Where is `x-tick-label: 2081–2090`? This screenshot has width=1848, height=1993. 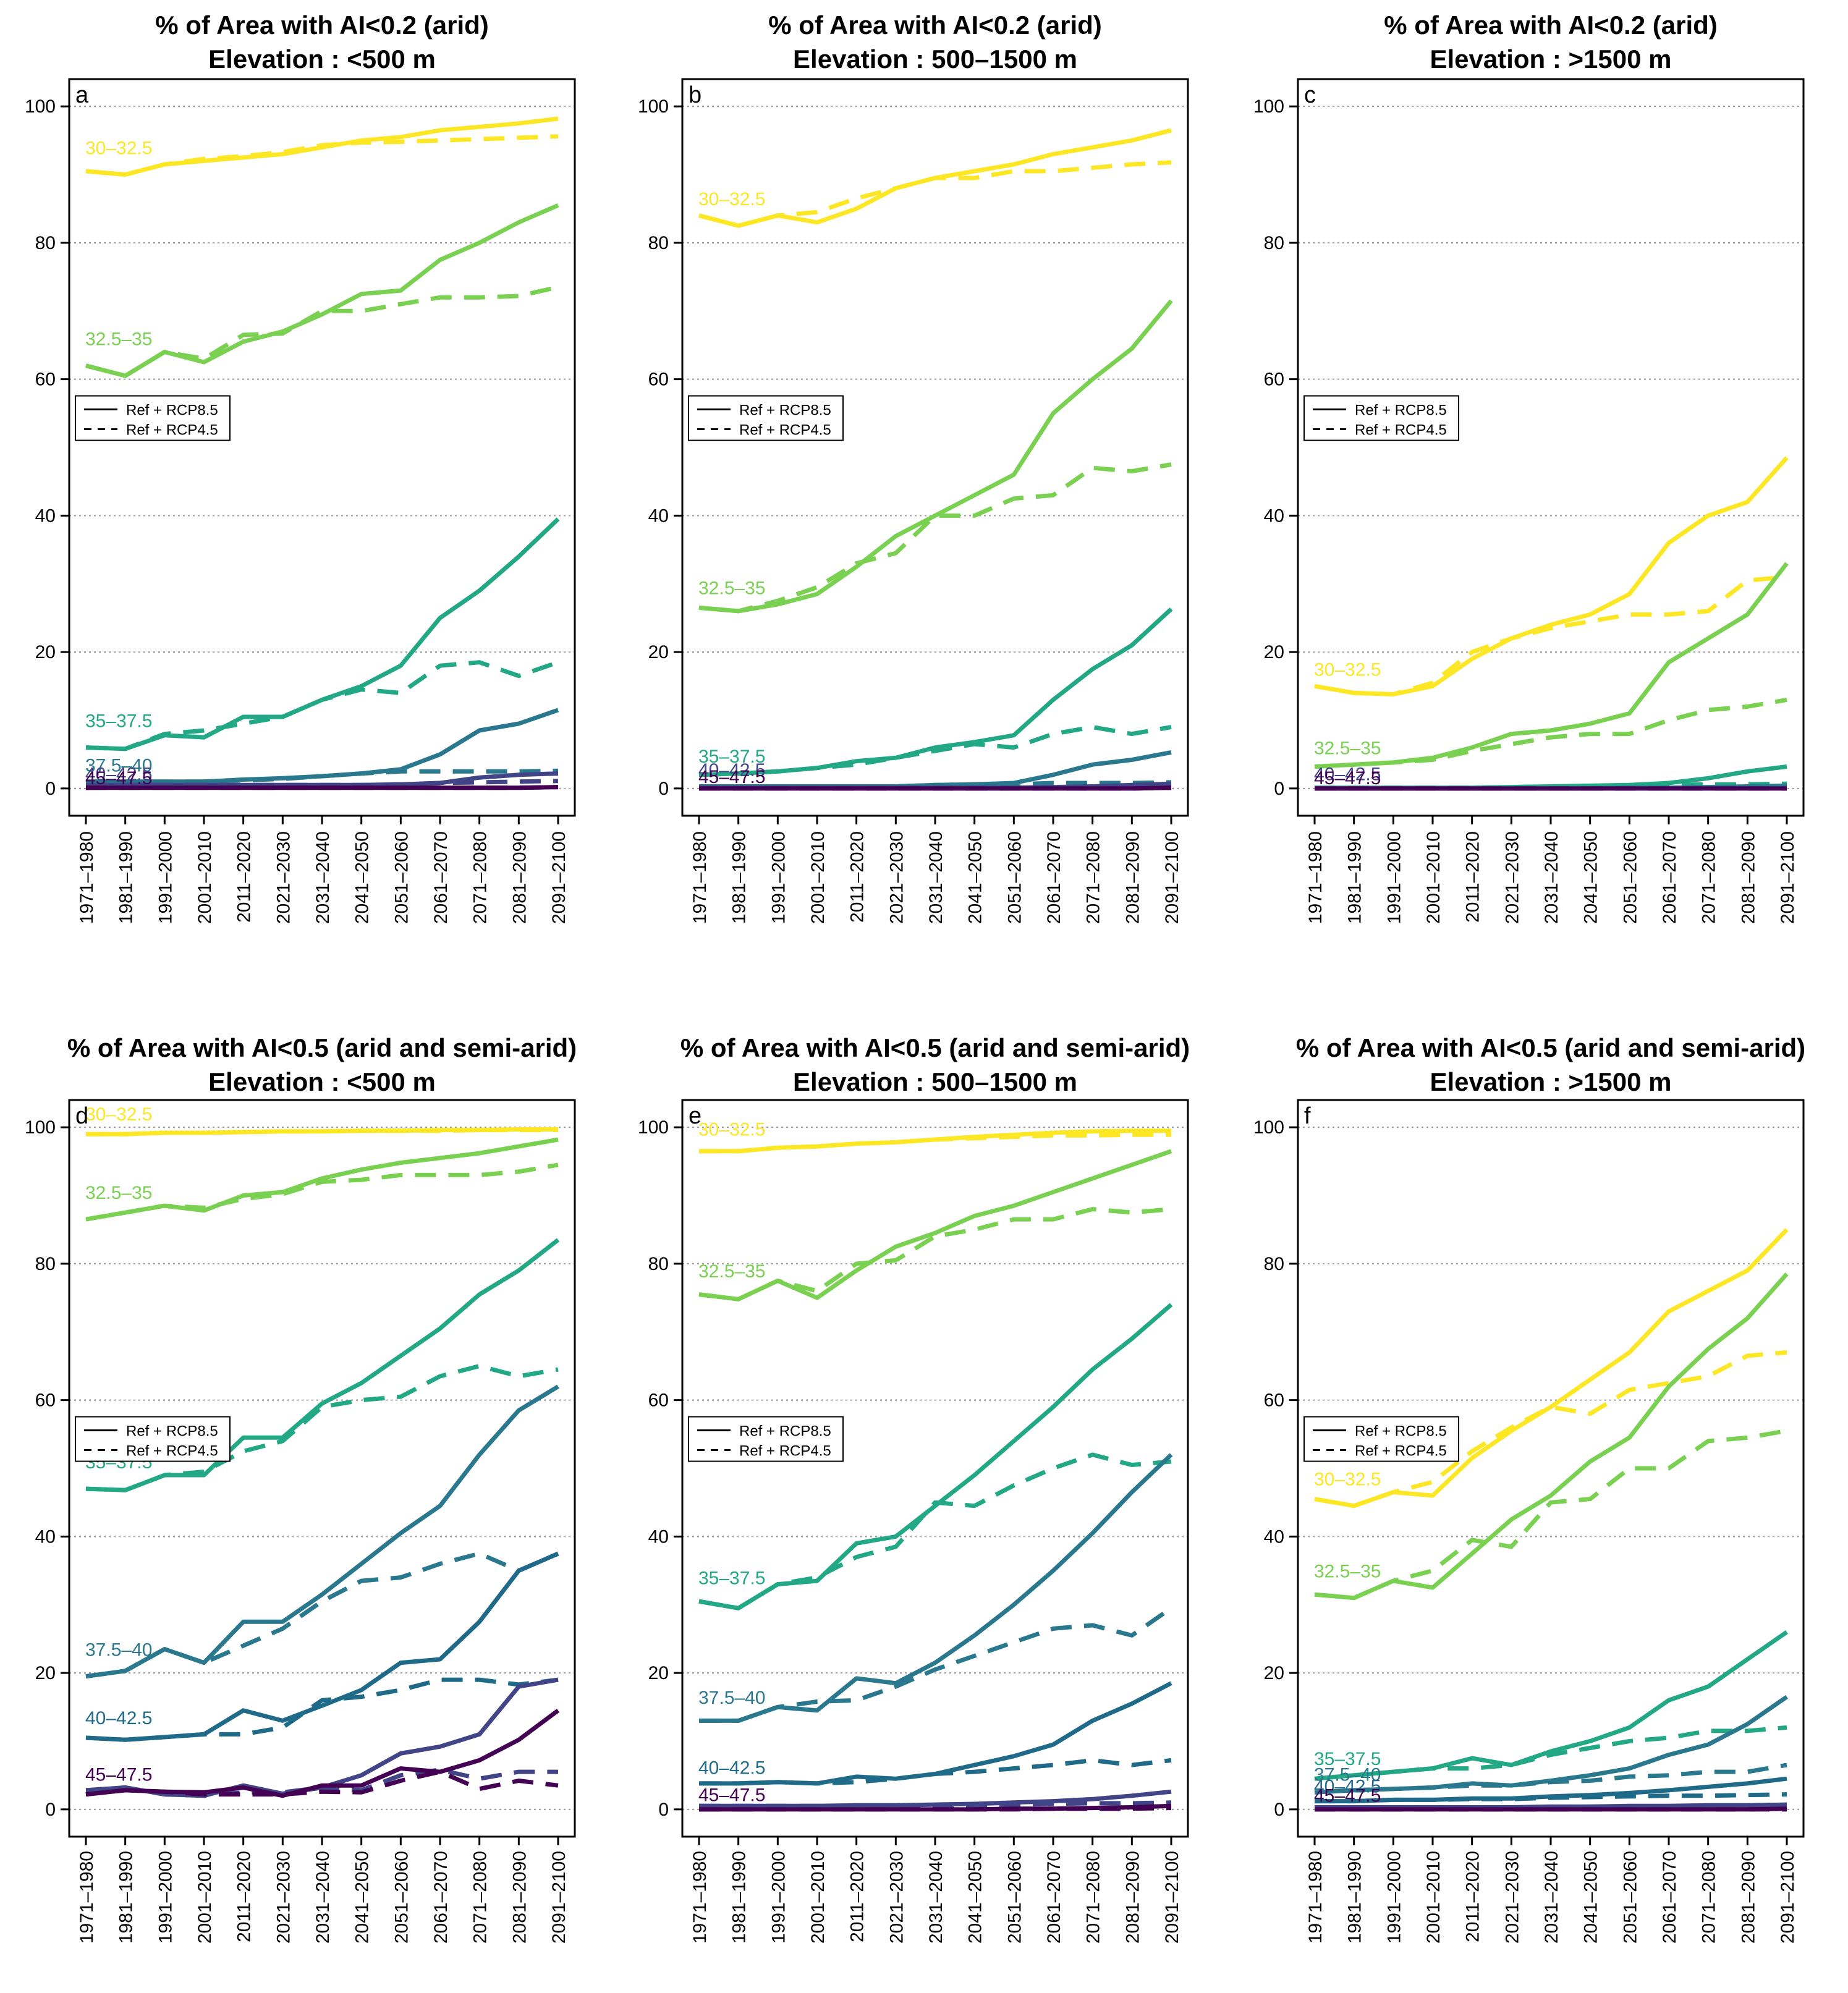
x-tick-label: 2081–2090 is located at coordinates (519, 1898).